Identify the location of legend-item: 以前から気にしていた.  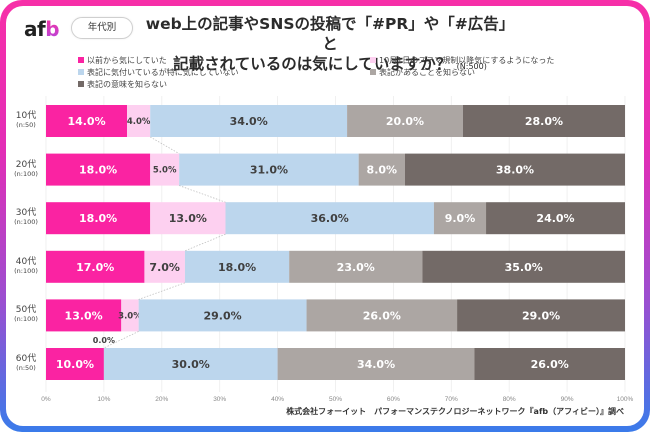
(122, 60).